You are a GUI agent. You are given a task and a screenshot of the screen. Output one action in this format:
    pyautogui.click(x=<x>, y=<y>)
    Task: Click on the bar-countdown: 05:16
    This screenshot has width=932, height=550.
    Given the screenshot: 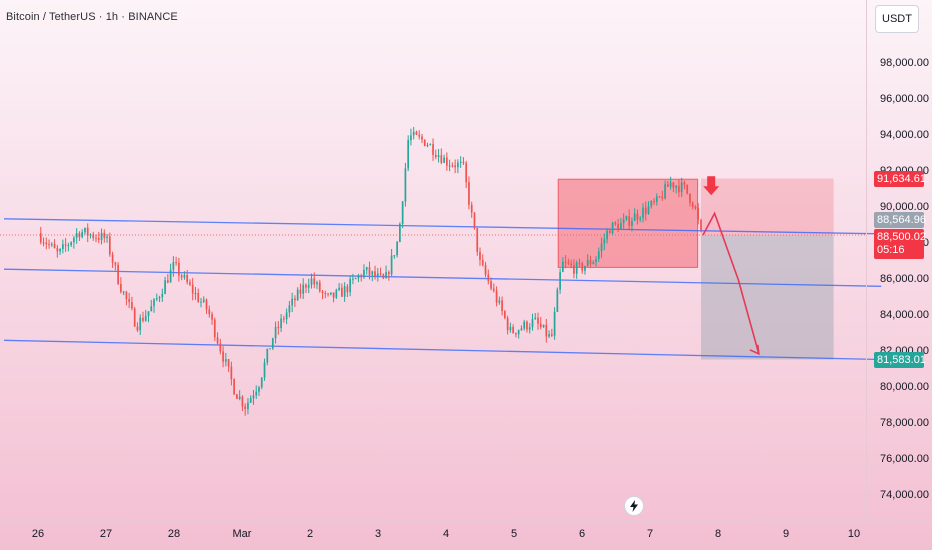 What is the action you would take?
    pyautogui.click(x=891, y=249)
    